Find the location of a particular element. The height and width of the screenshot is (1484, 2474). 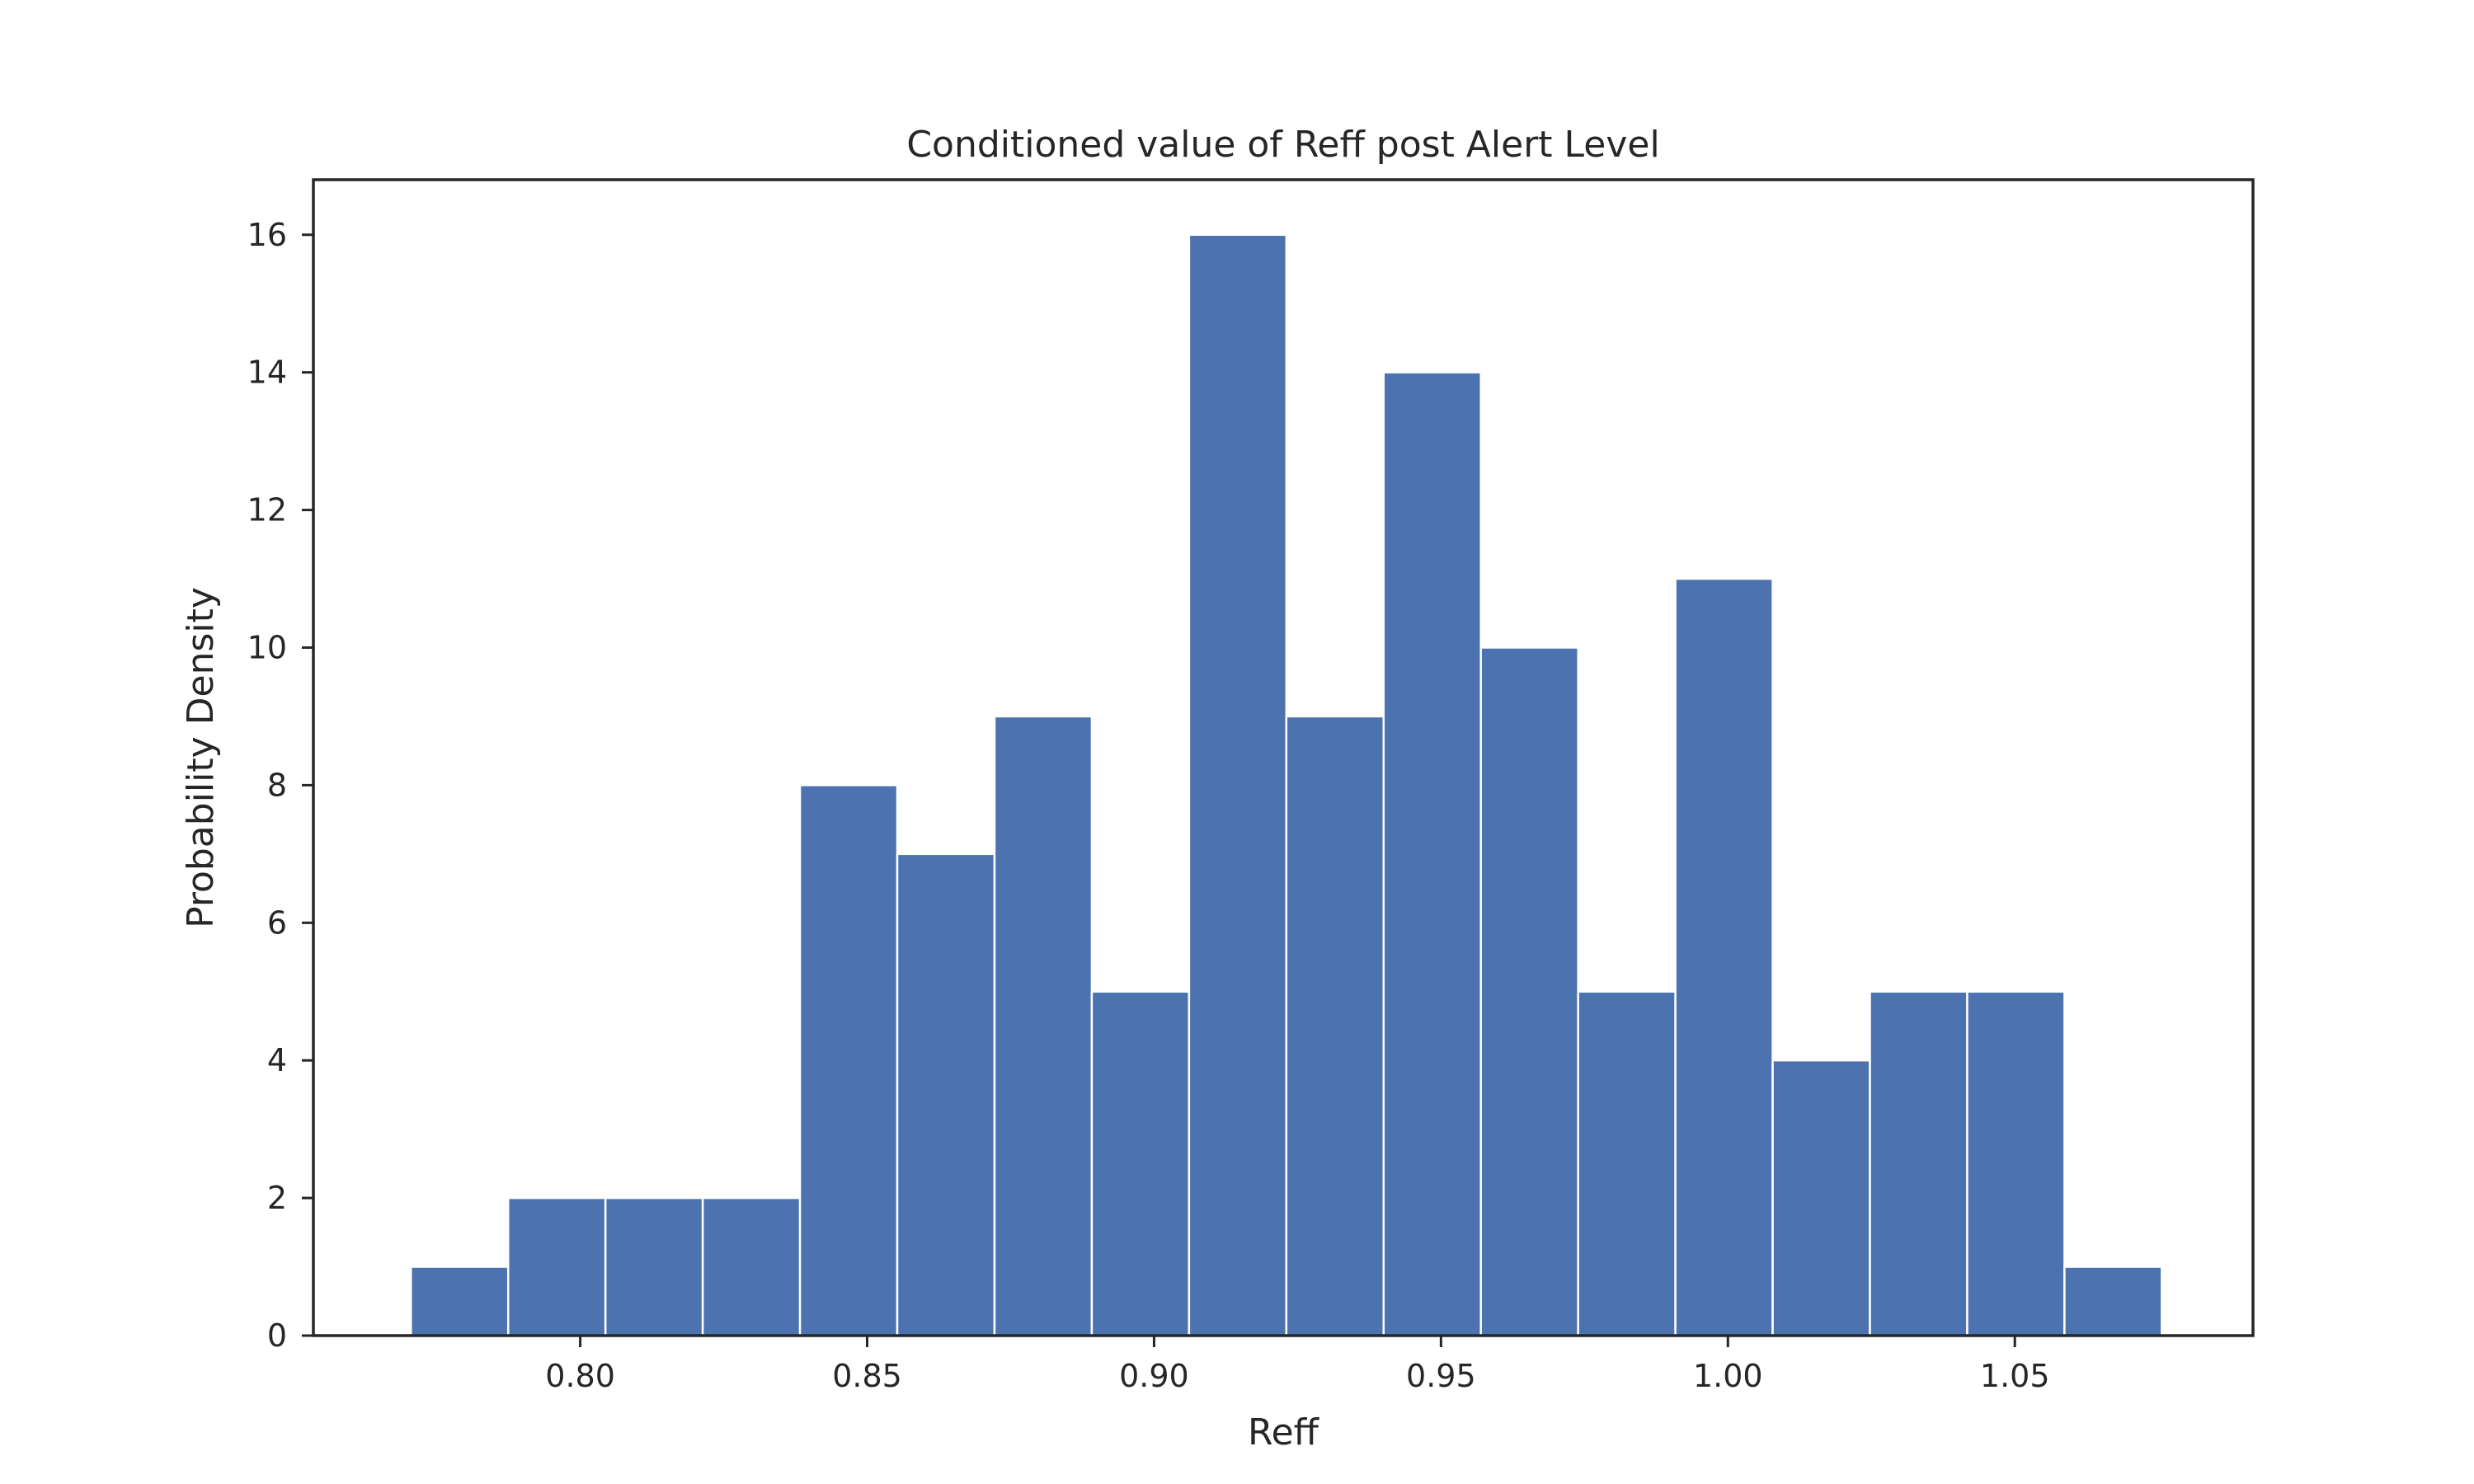

x-tick-label: 1.00 is located at coordinates (1728, 1376).